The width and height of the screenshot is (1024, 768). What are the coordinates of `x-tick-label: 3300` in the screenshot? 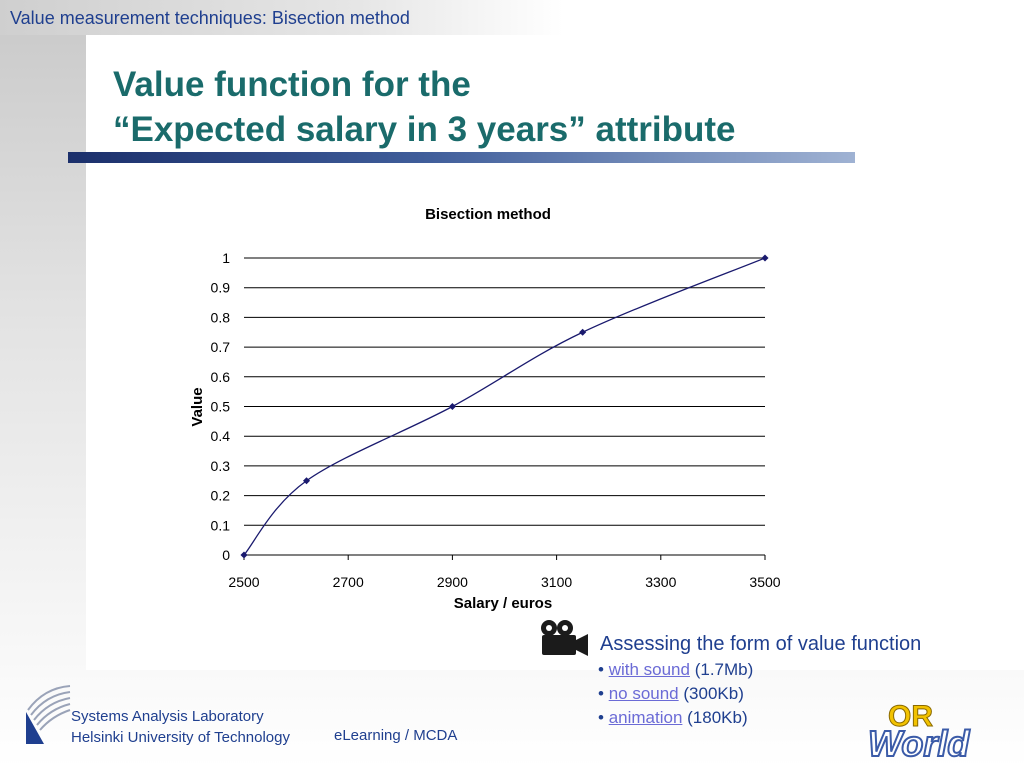 It's located at (660, 582).